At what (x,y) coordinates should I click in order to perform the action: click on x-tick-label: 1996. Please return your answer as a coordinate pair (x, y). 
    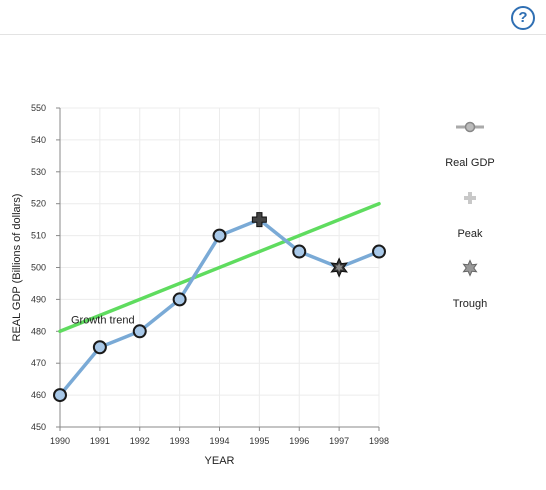
    Looking at the image, I should click on (299, 441).